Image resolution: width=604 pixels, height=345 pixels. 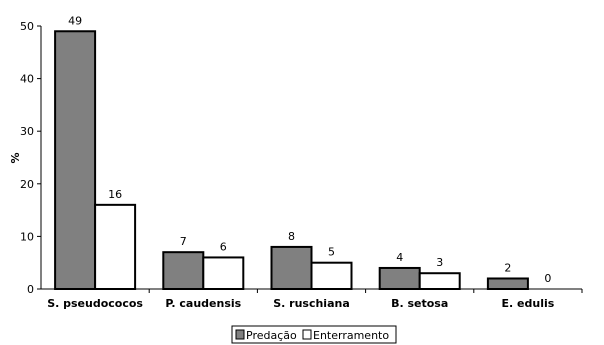 I want to click on y-tick-label: 0, so click(x=30, y=289).